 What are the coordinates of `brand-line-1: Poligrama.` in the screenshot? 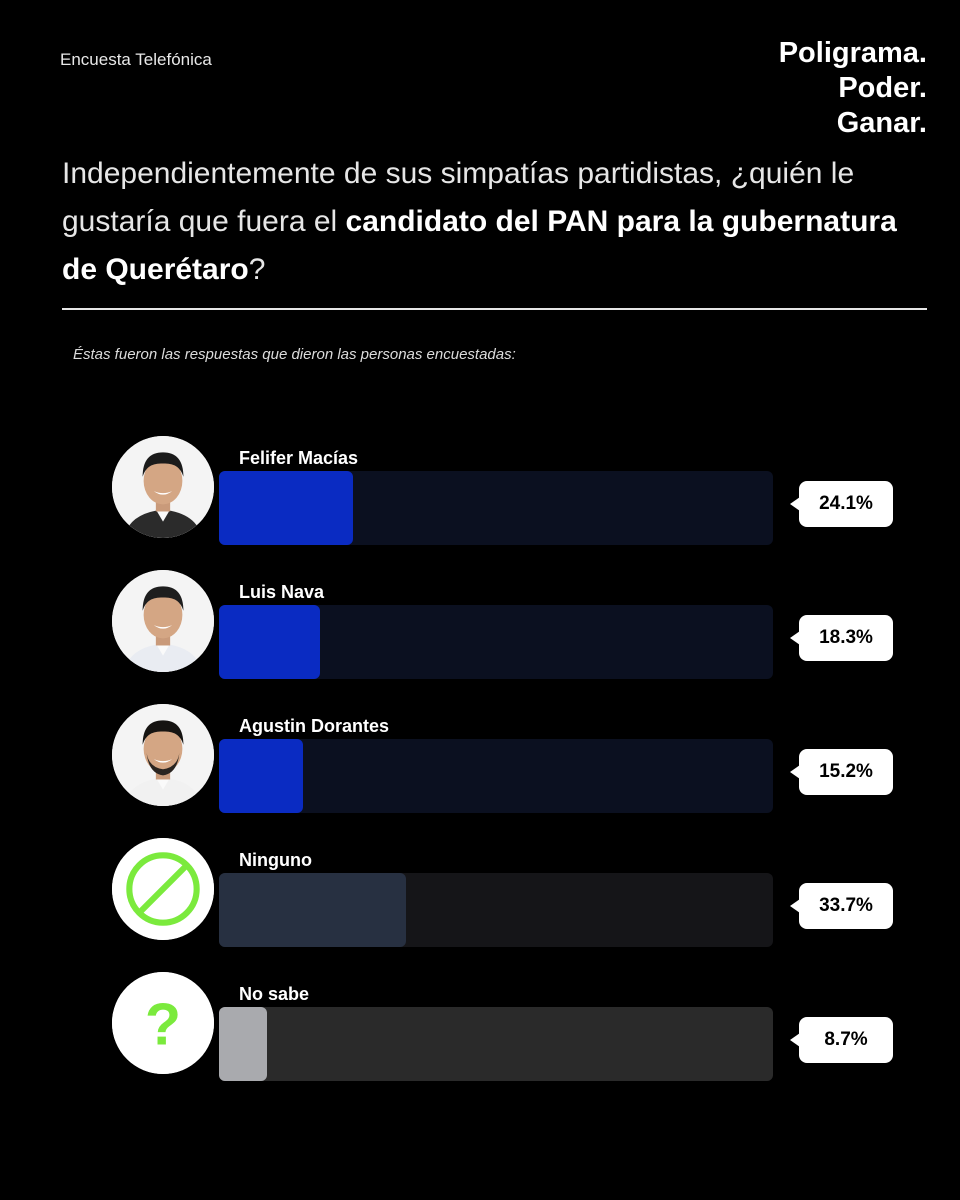 It's located at (852, 53).